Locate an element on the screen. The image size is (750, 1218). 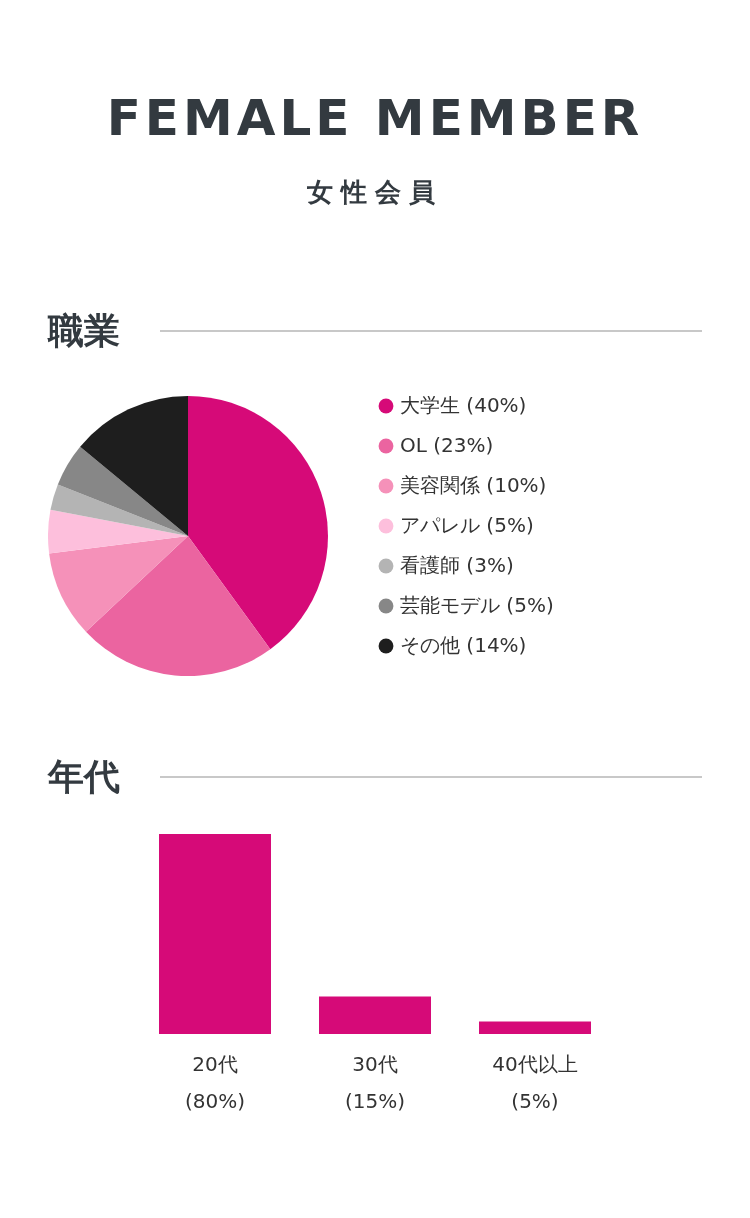
data-label: (80%) is located at coordinates (215, 1100).